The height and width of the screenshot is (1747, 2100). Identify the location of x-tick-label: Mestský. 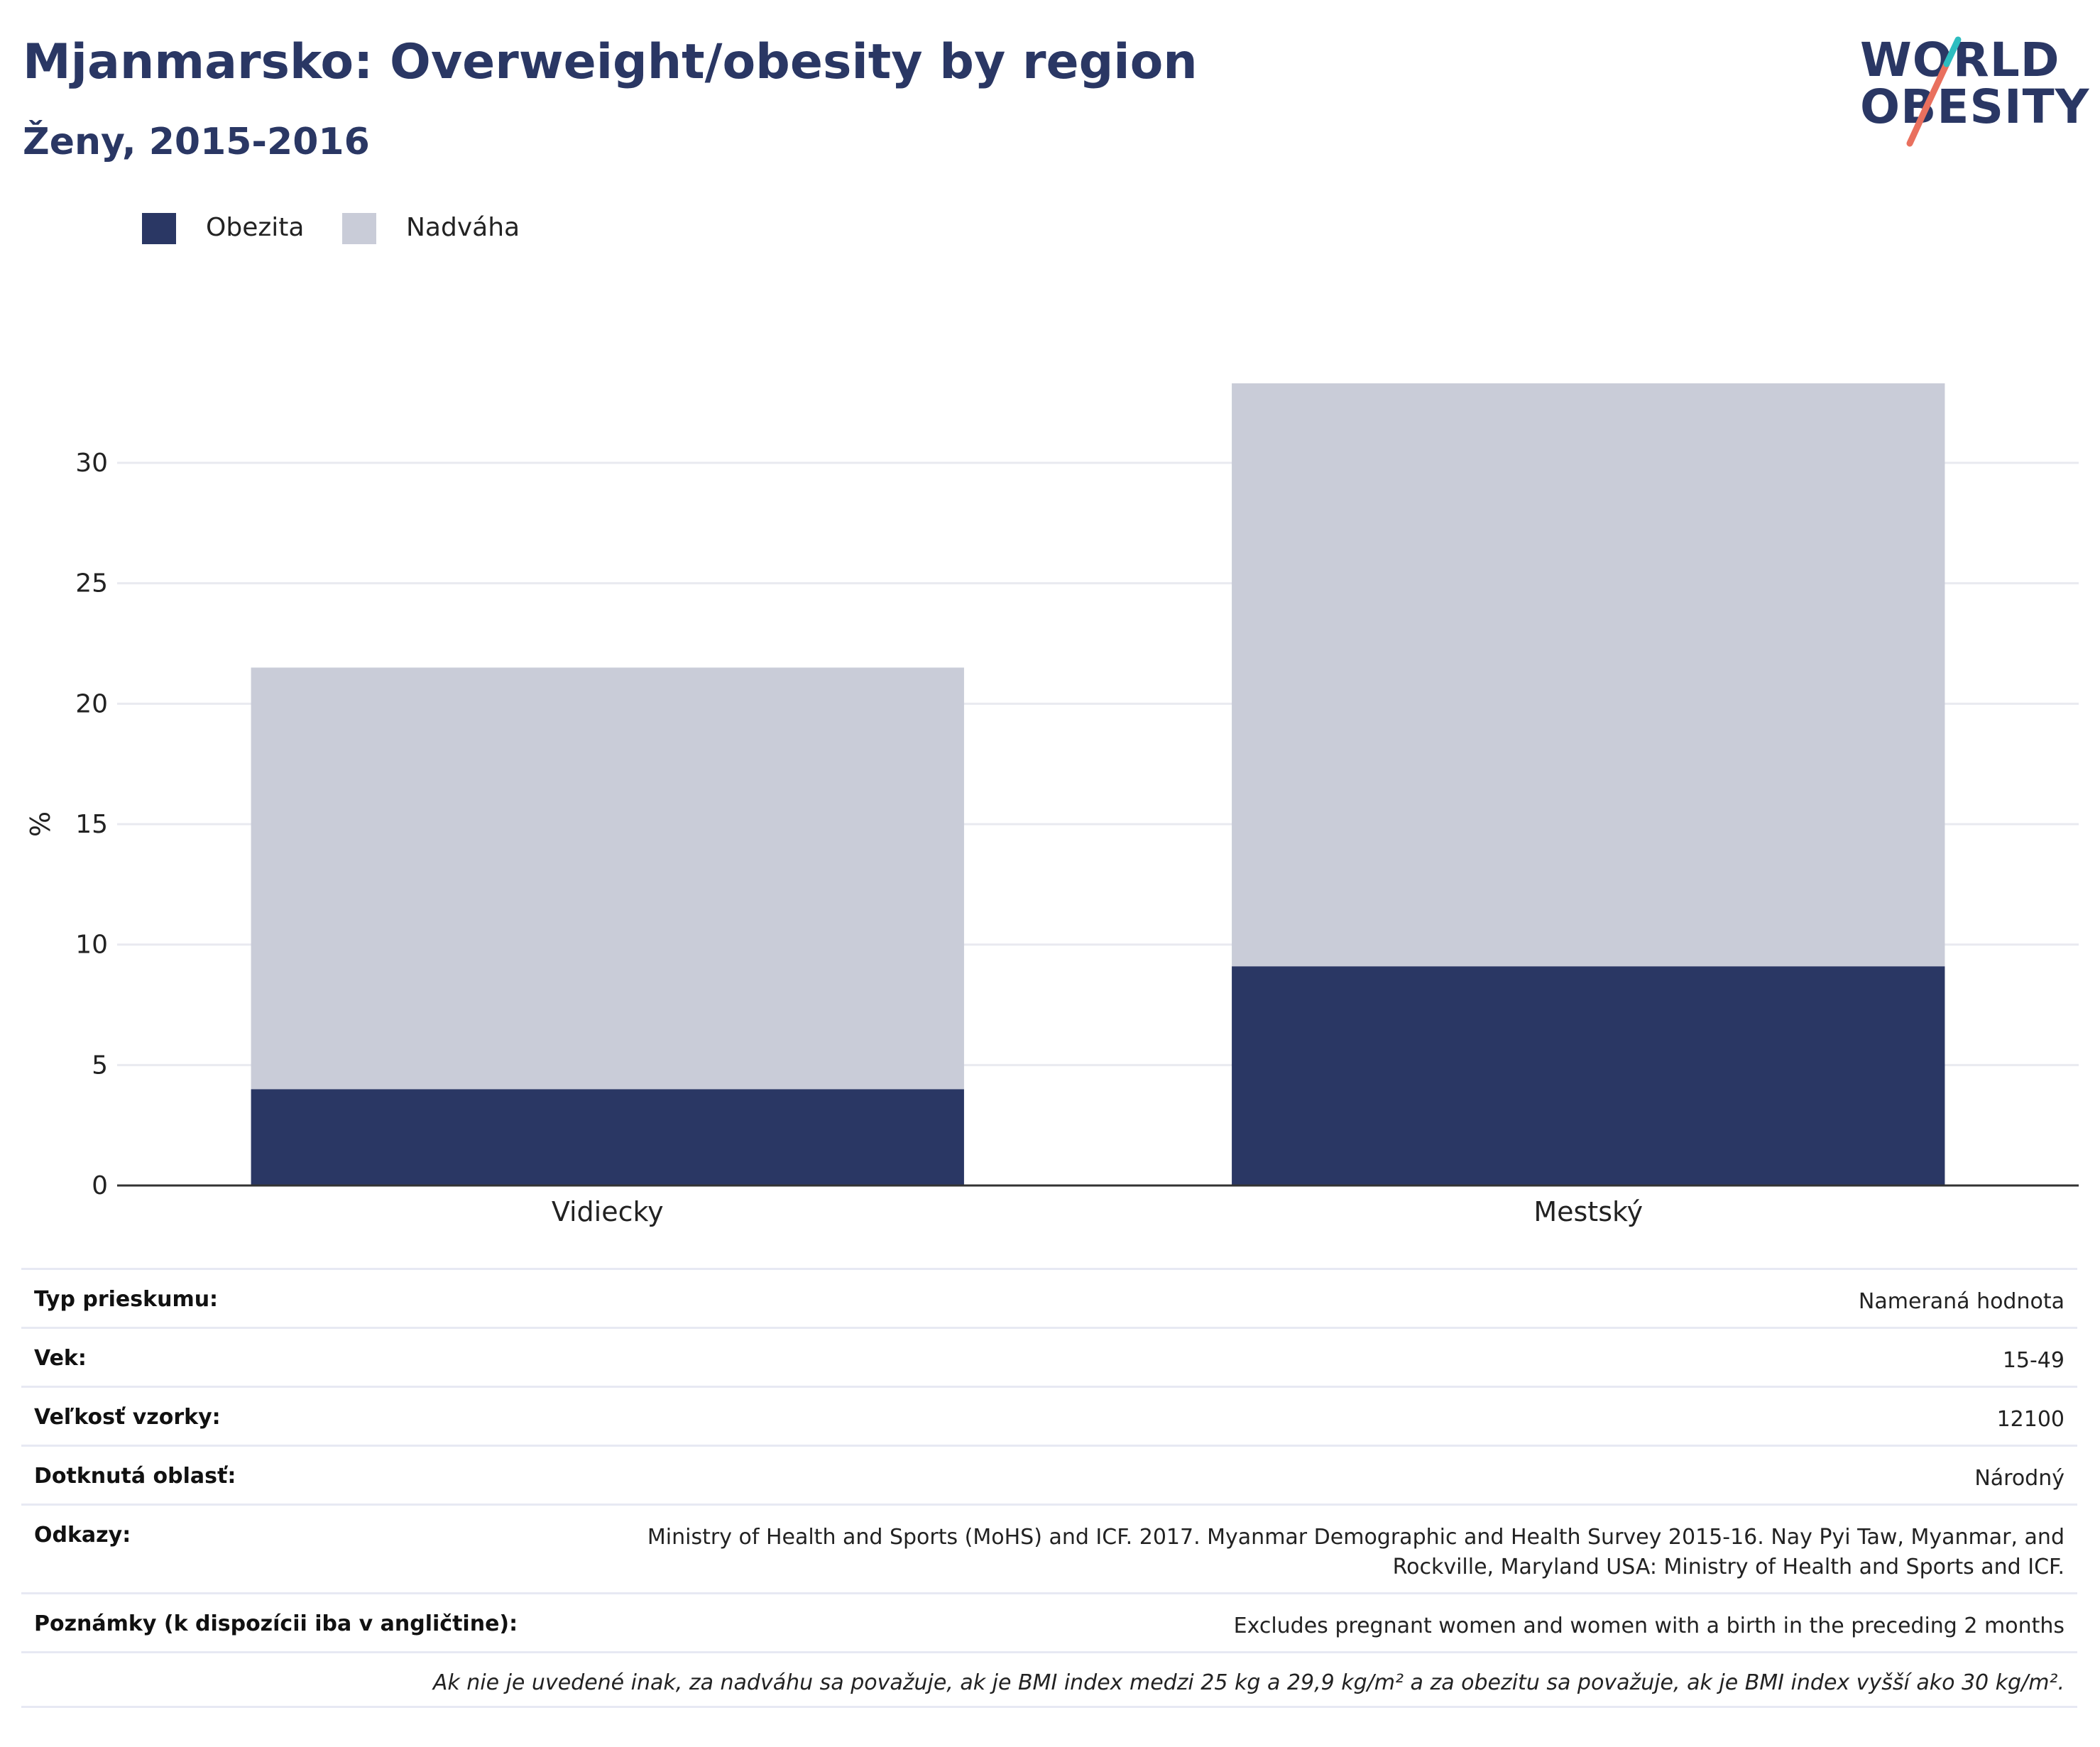
(1588, 1211).